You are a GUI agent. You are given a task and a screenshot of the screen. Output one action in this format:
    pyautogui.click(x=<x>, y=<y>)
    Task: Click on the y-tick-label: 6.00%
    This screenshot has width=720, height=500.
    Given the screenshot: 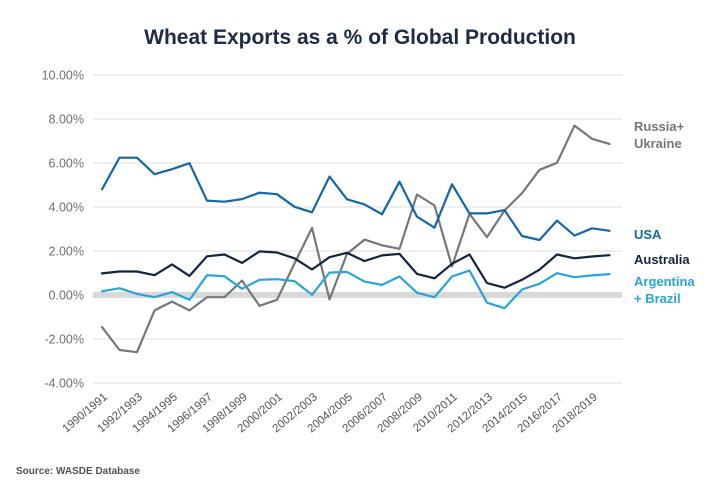 What is the action you would take?
    pyautogui.click(x=66, y=164)
    